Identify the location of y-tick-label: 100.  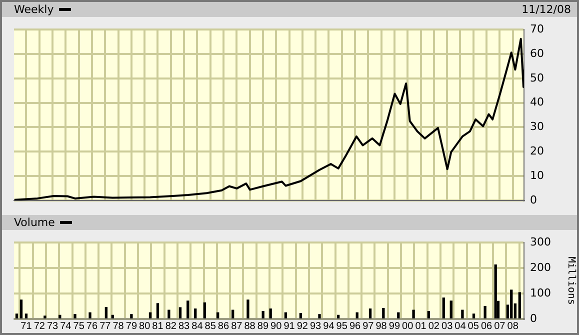
(540, 293).